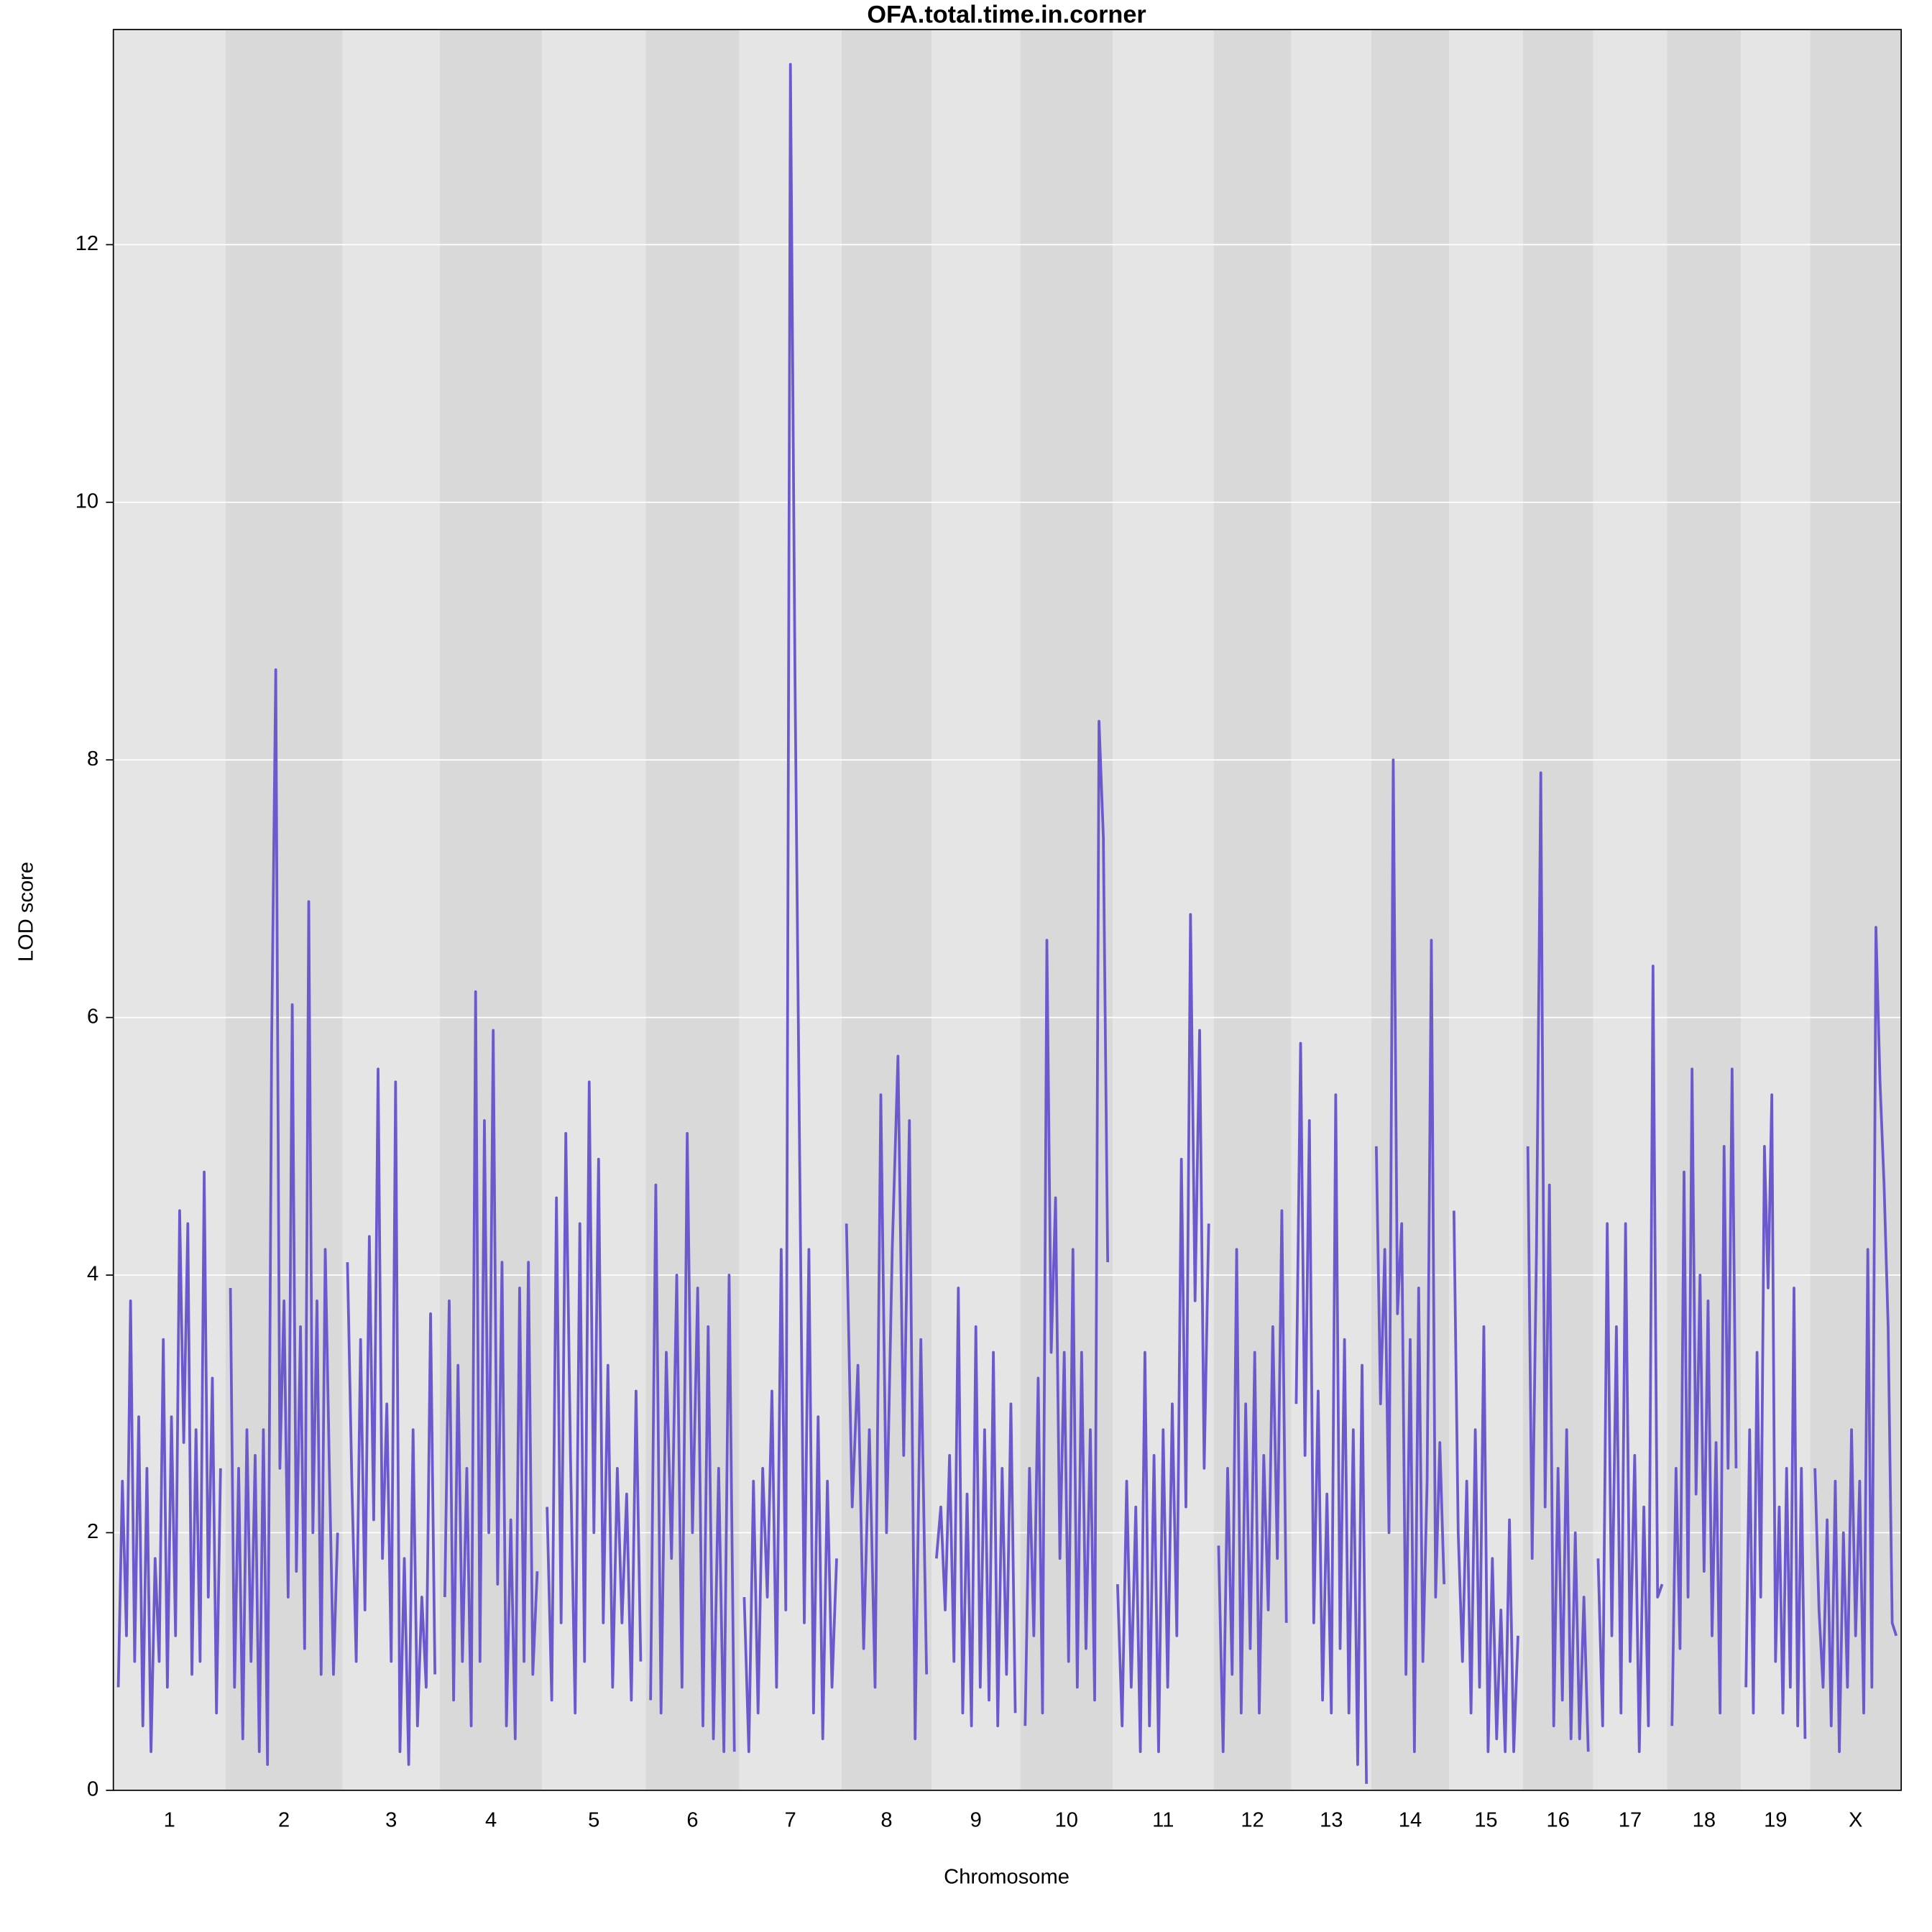 This screenshot has height=1932, width=1932. What do you see at coordinates (1007, 1876) in the screenshot?
I see `x-axis-label: Chromosome` at bounding box center [1007, 1876].